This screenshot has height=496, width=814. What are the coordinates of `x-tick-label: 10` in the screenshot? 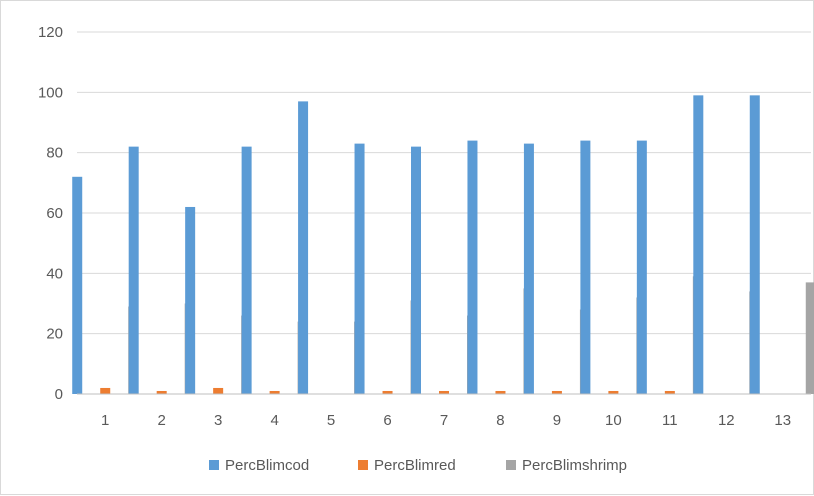 It's located at (613, 420).